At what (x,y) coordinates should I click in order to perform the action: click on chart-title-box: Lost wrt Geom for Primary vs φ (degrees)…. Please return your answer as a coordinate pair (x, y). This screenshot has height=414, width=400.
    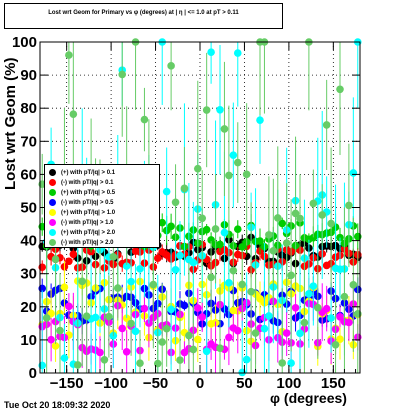
    Looking at the image, I should click on (143, 16).